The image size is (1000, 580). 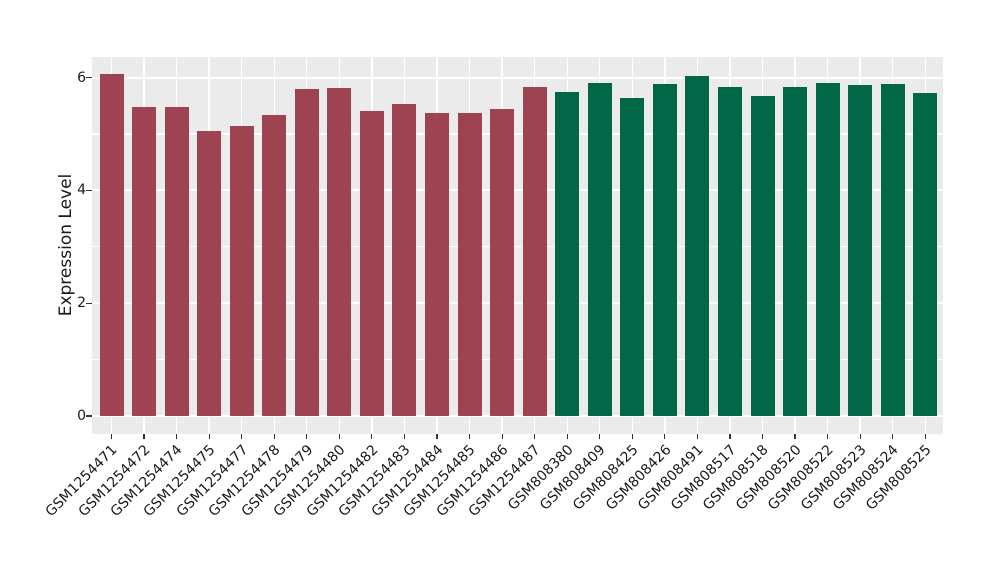 What do you see at coordinates (795, 251) in the screenshot?
I see `bar-GSM808520` at bounding box center [795, 251].